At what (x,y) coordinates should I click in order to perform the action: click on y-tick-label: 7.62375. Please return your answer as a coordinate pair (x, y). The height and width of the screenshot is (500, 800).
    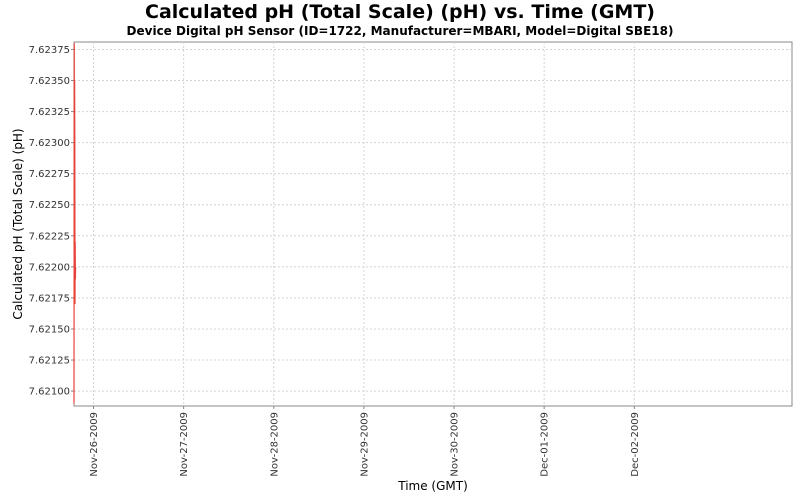
    Looking at the image, I should click on (49, 50).